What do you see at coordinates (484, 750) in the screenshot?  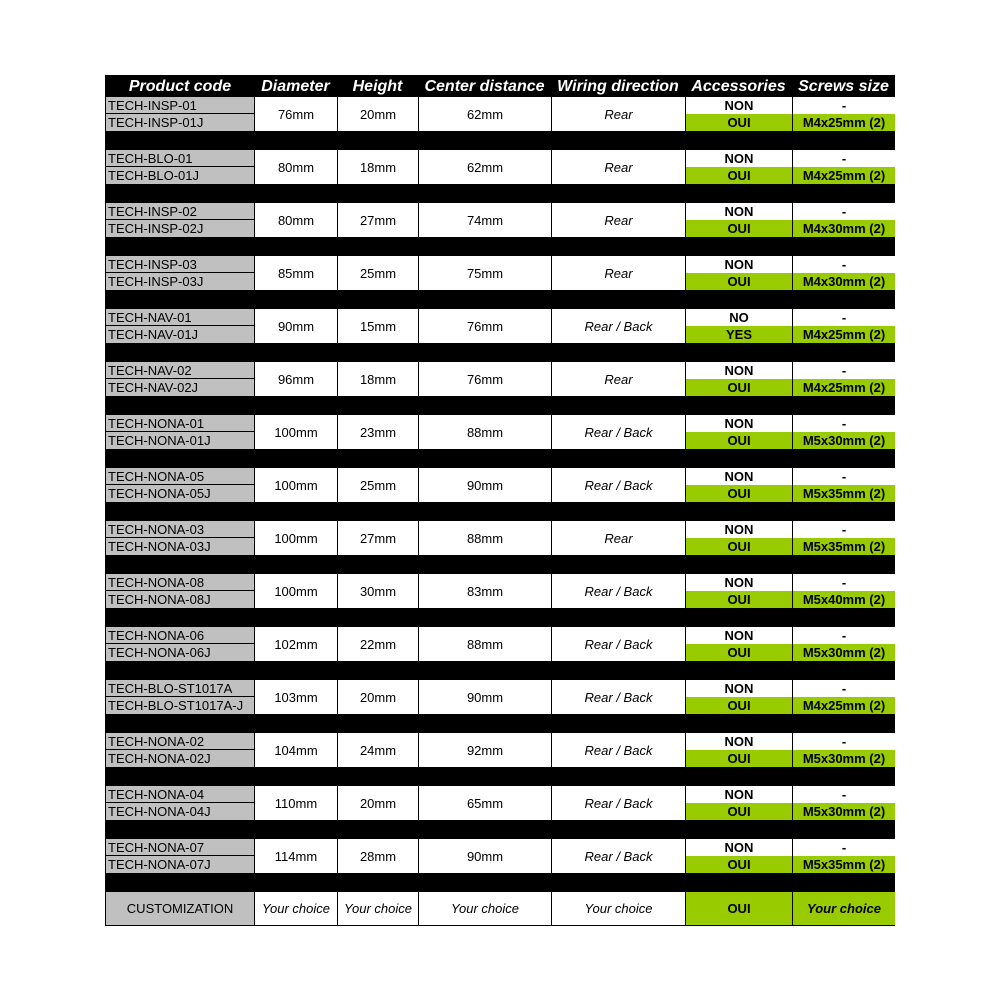 I see `center-distance: 92mm` at bounding box center [484, 750].